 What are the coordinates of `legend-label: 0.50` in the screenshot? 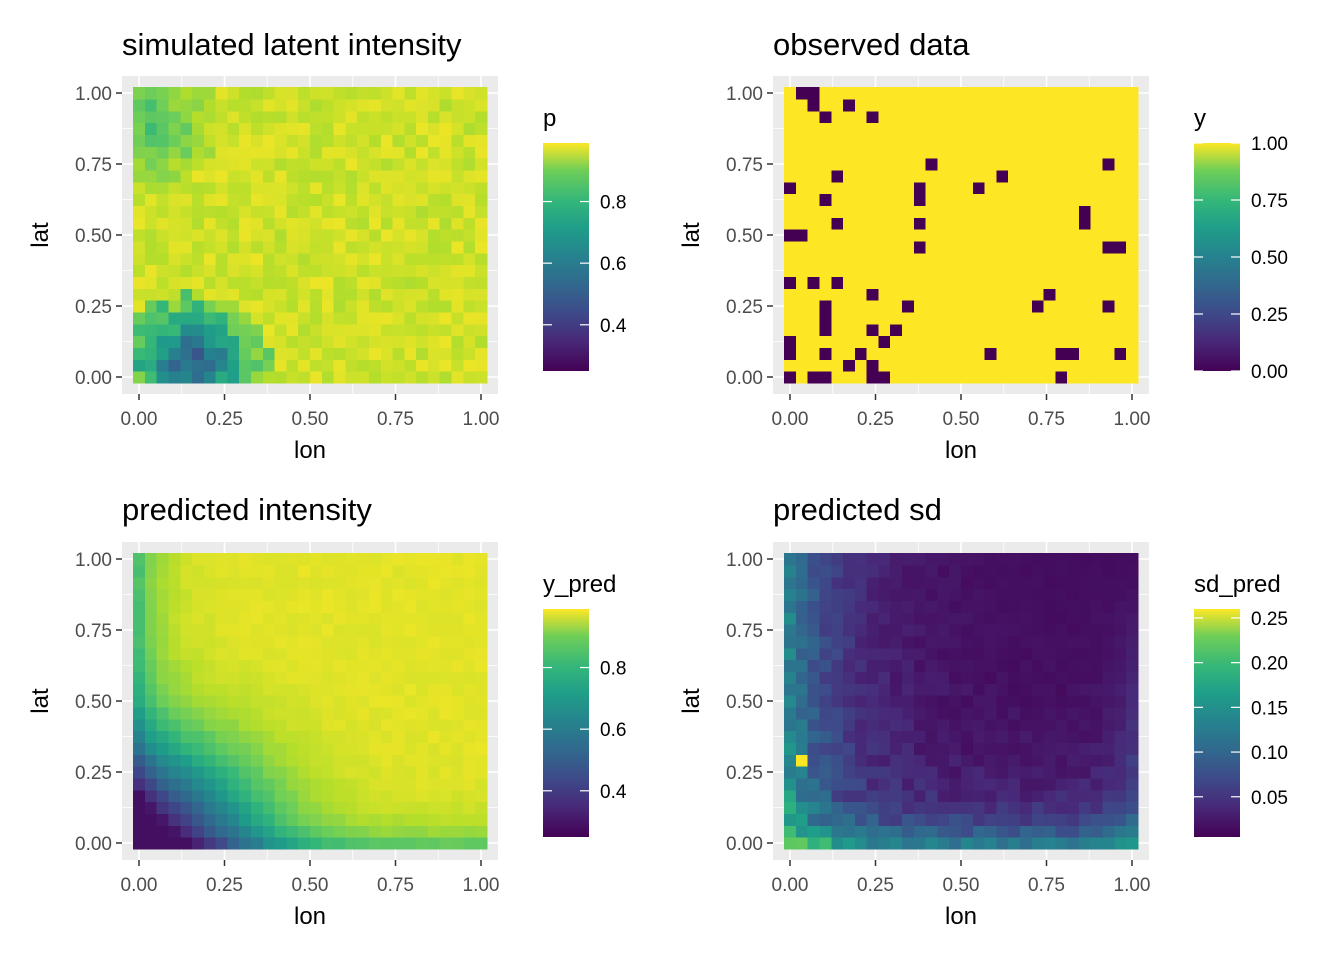 It's located at (1269, 258).